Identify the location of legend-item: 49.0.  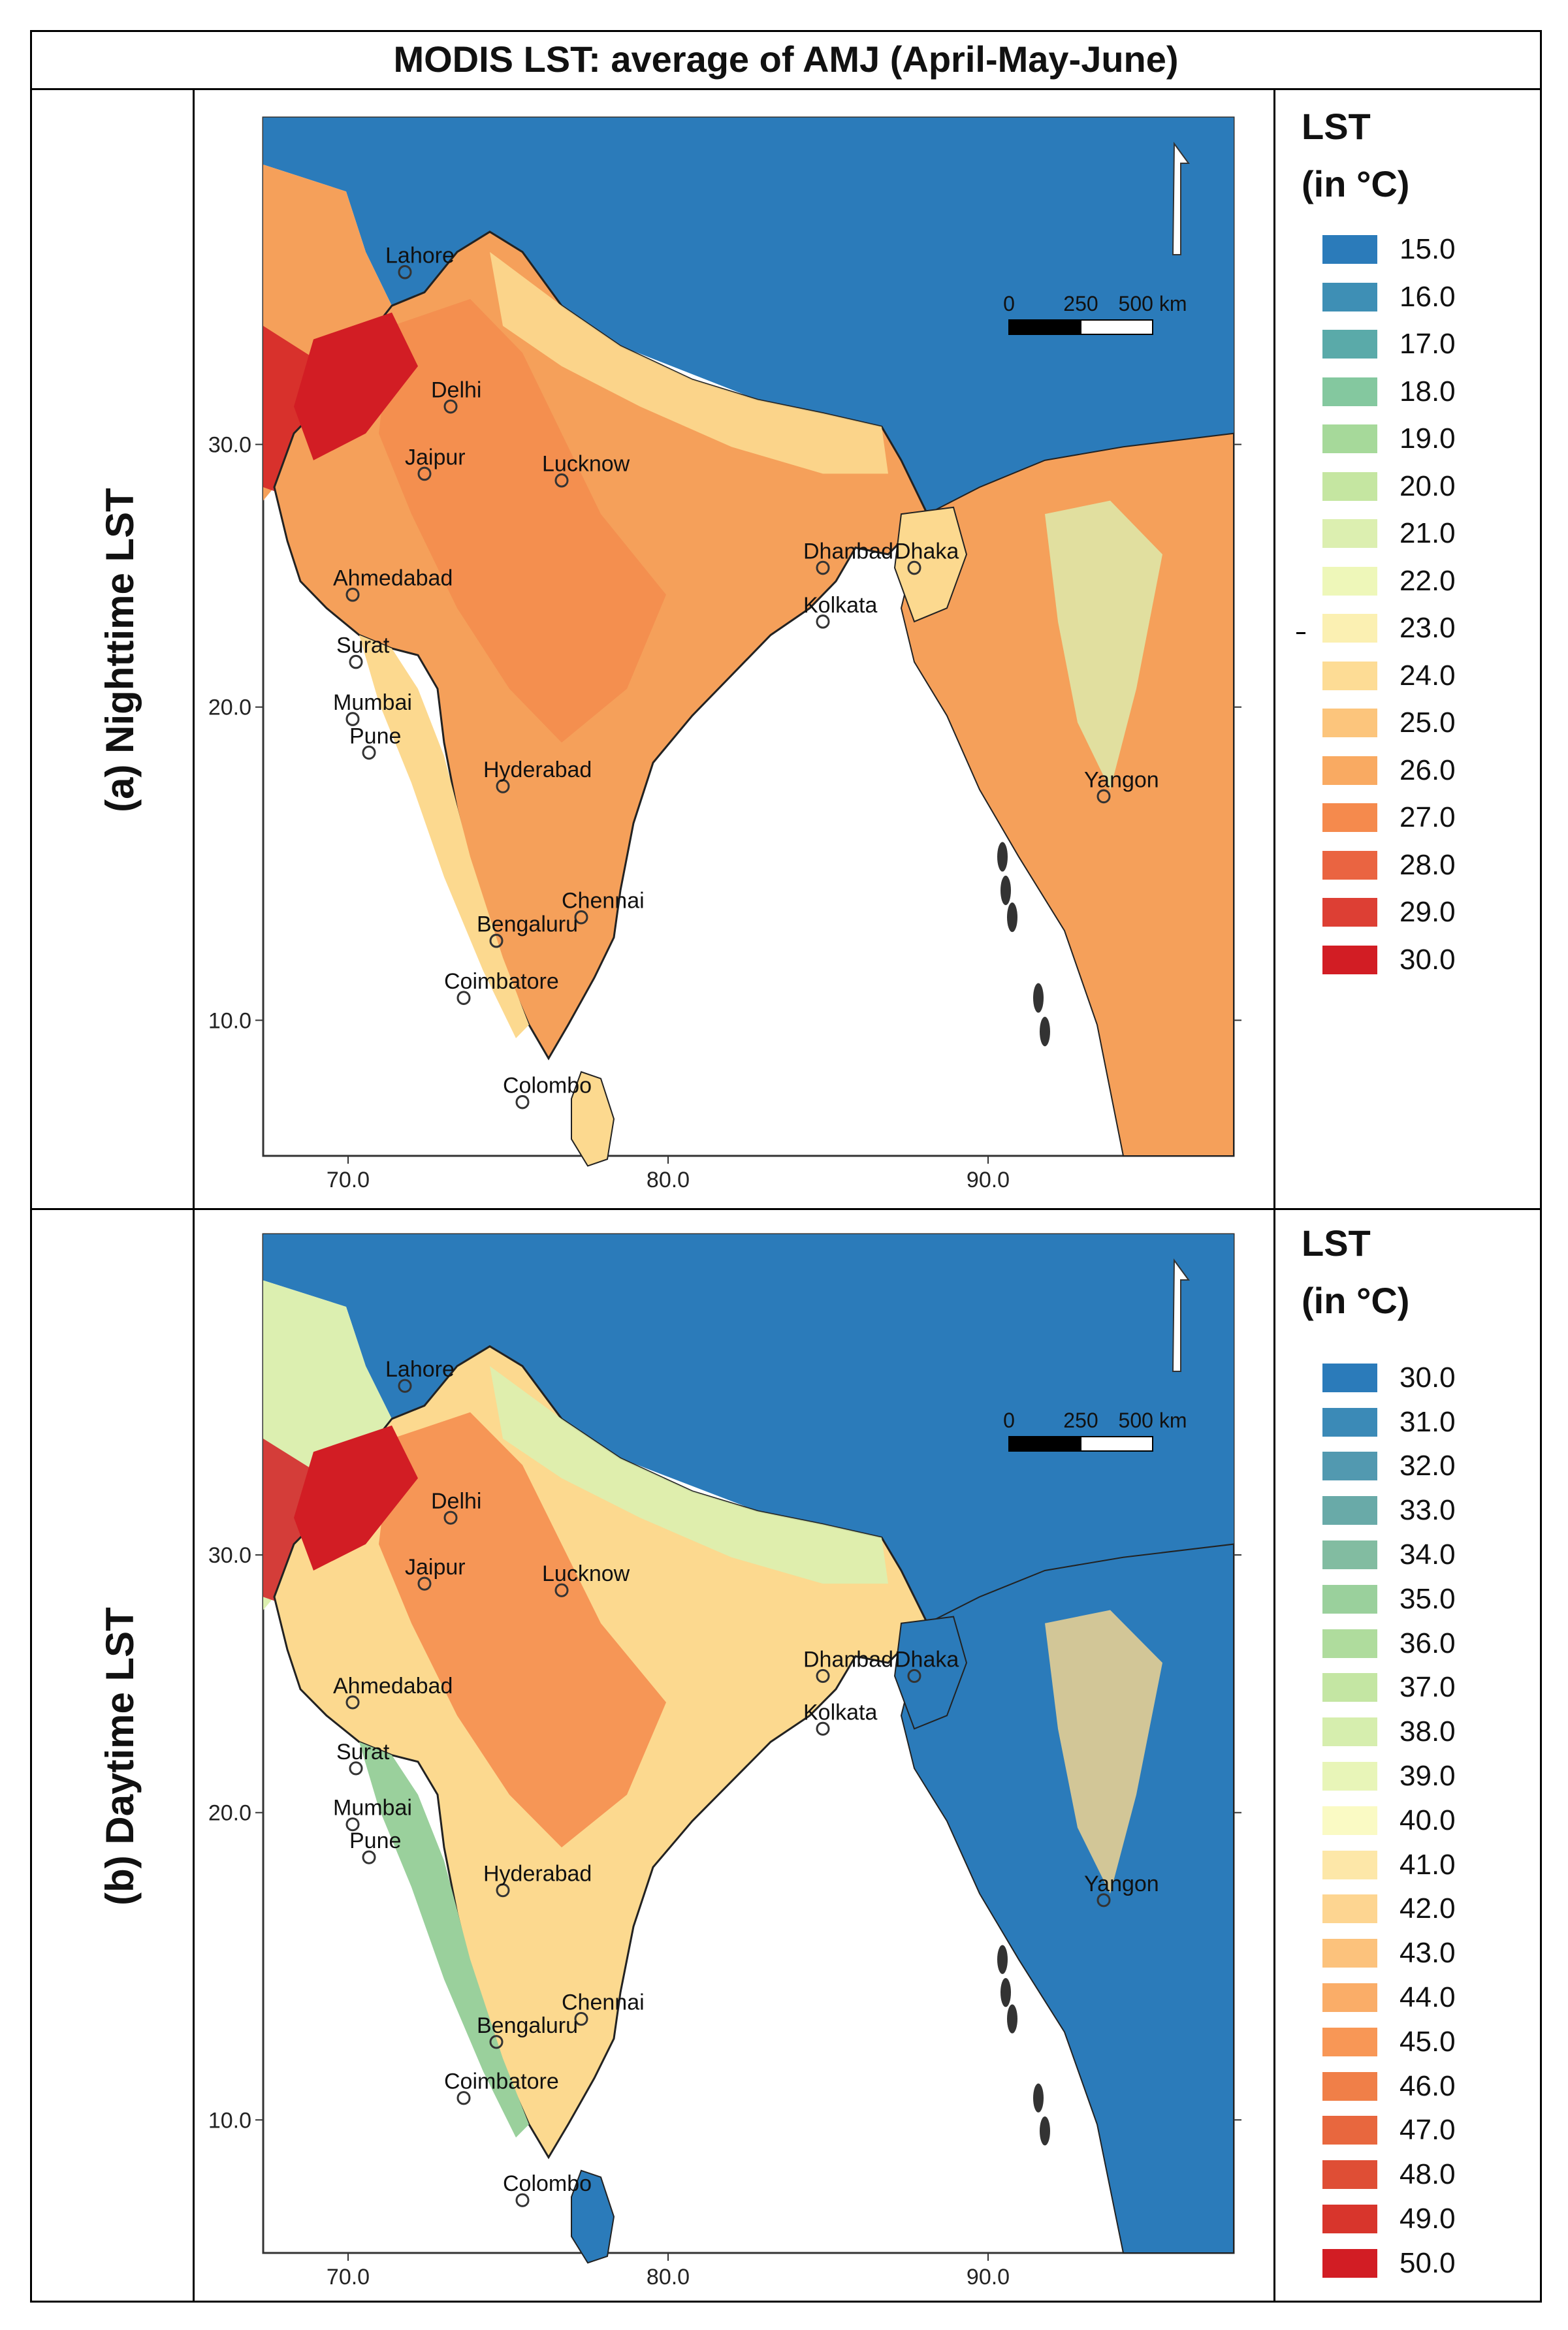
(1376, 2219).